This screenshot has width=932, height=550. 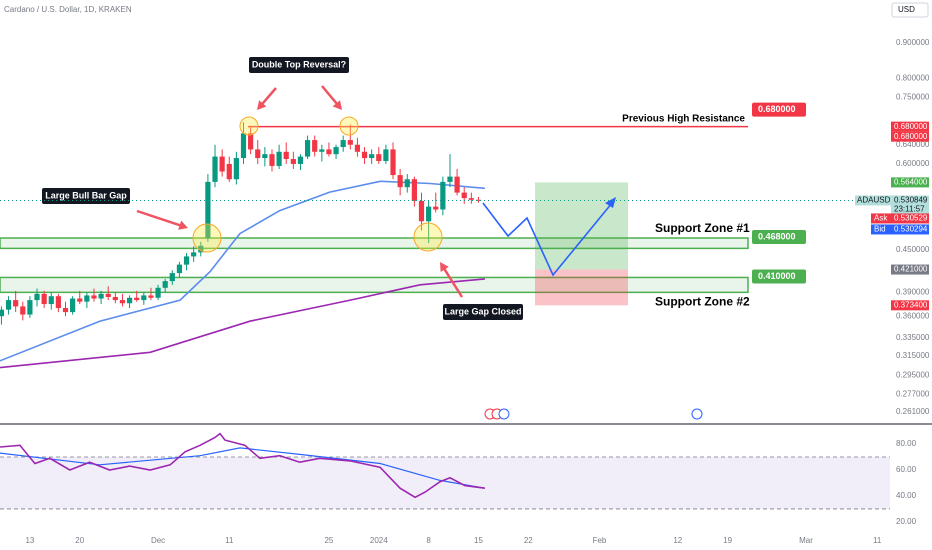 What do you see at coordinates (909, 209) in the screenshot?
I see `timer: 23:11:57` at bounding box center [909, 209].